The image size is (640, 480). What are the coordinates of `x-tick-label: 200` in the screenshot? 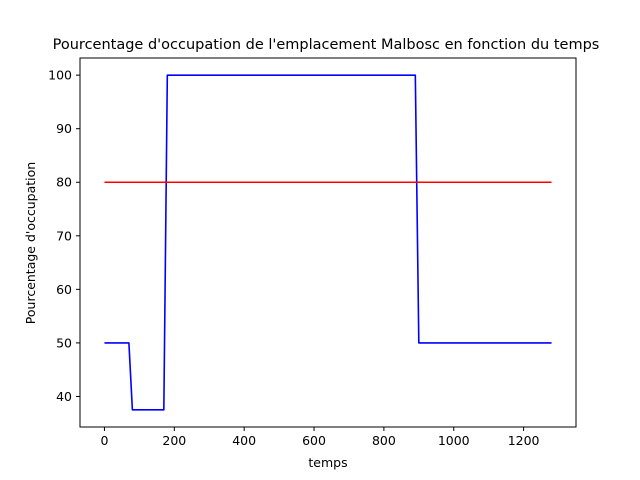 It's located at (174, 440).